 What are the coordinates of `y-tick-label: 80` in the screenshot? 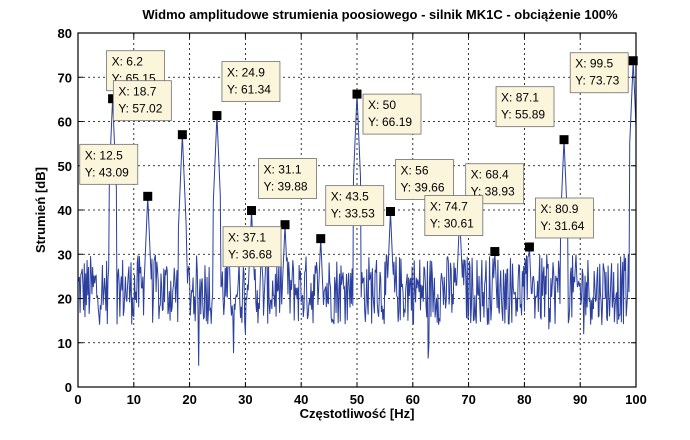 It's located at (65, 33).